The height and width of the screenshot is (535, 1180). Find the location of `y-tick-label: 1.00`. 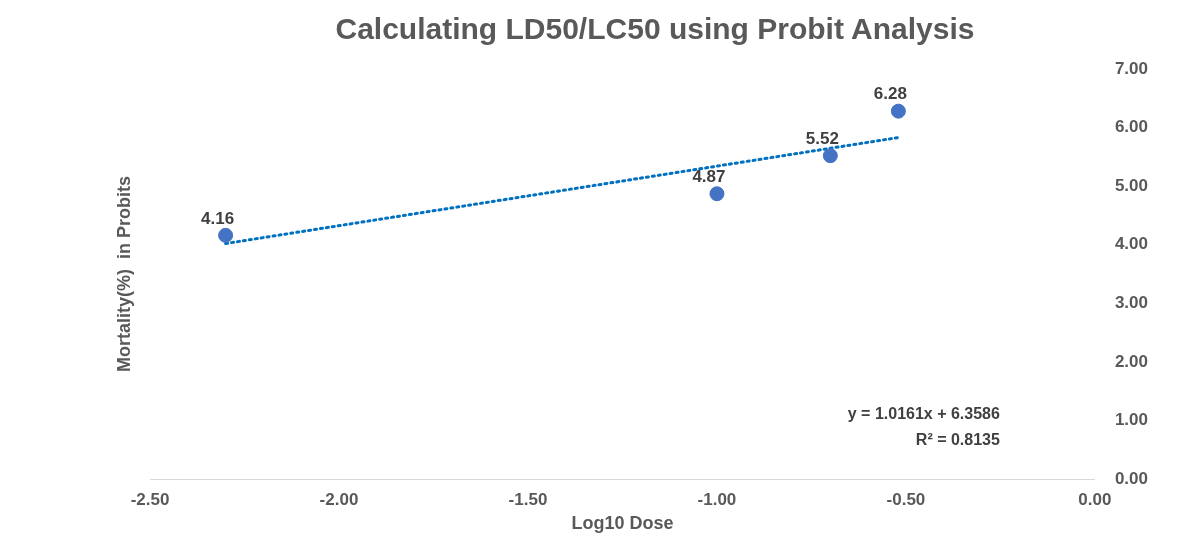

y-tick-label: 1.00 is located at coordinates (1131, 420).